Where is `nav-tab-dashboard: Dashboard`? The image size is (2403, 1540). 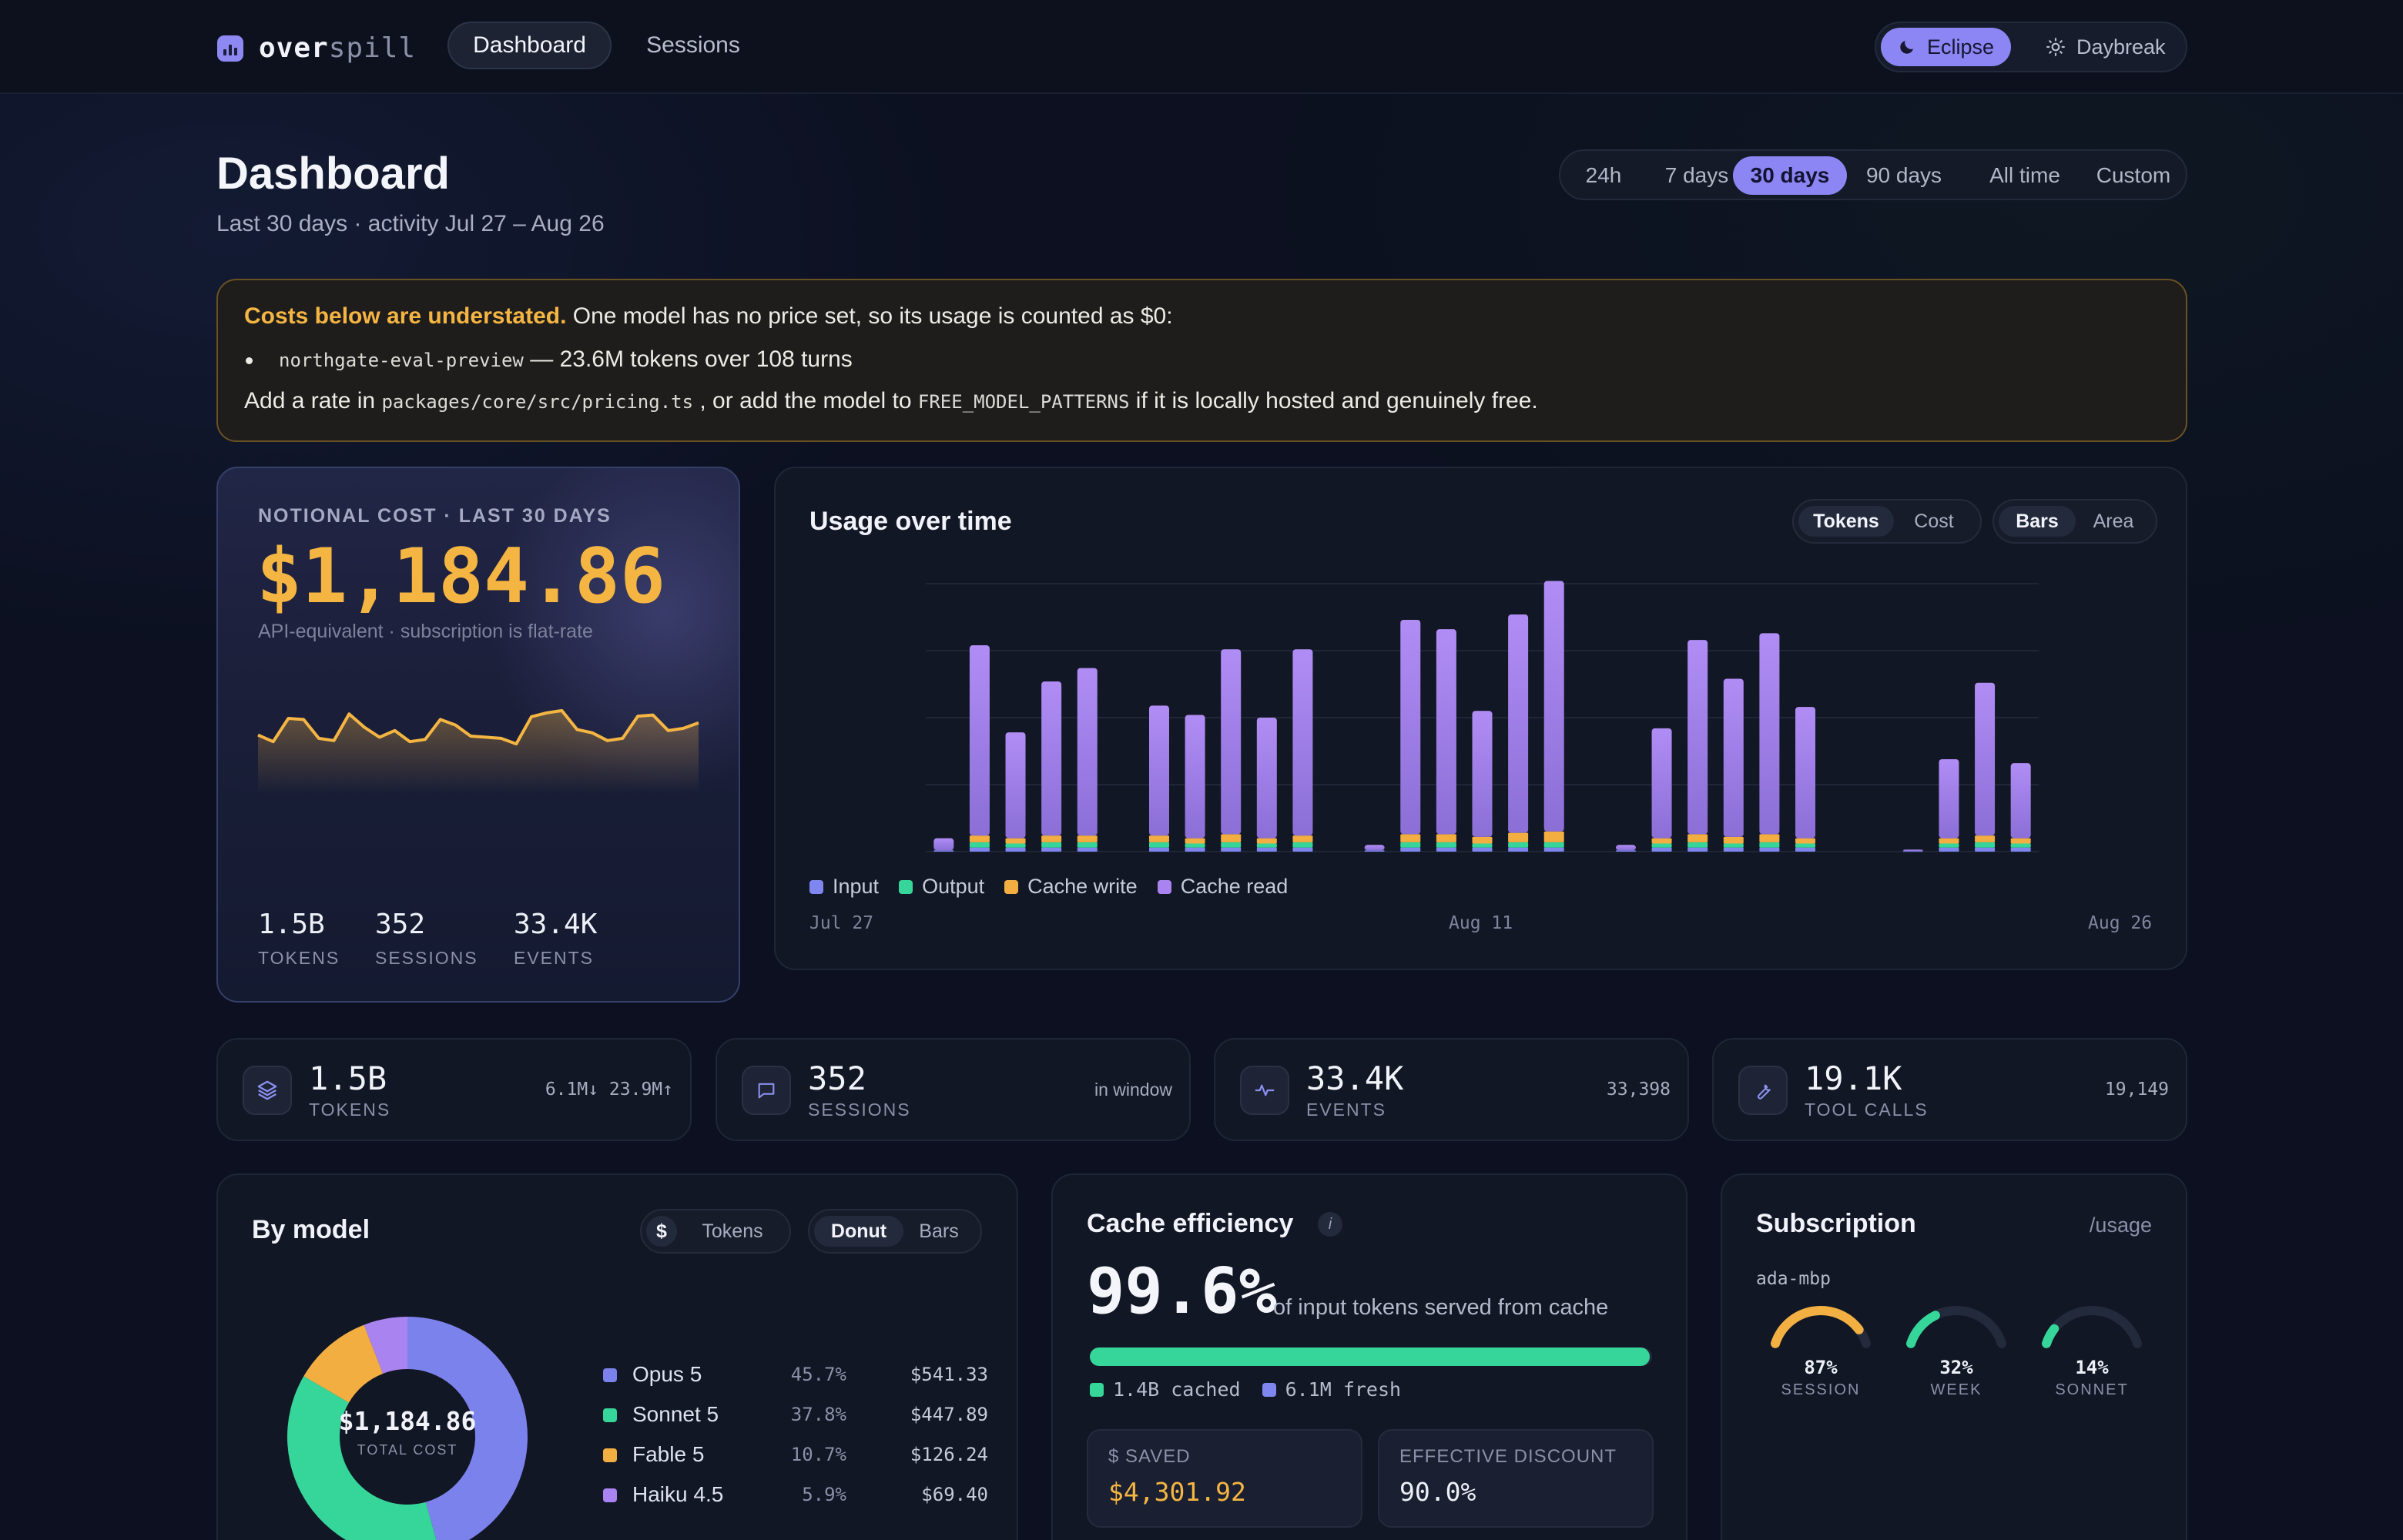 nav-tab-dashboard: Dashboard is located at coordinates (529, 45).